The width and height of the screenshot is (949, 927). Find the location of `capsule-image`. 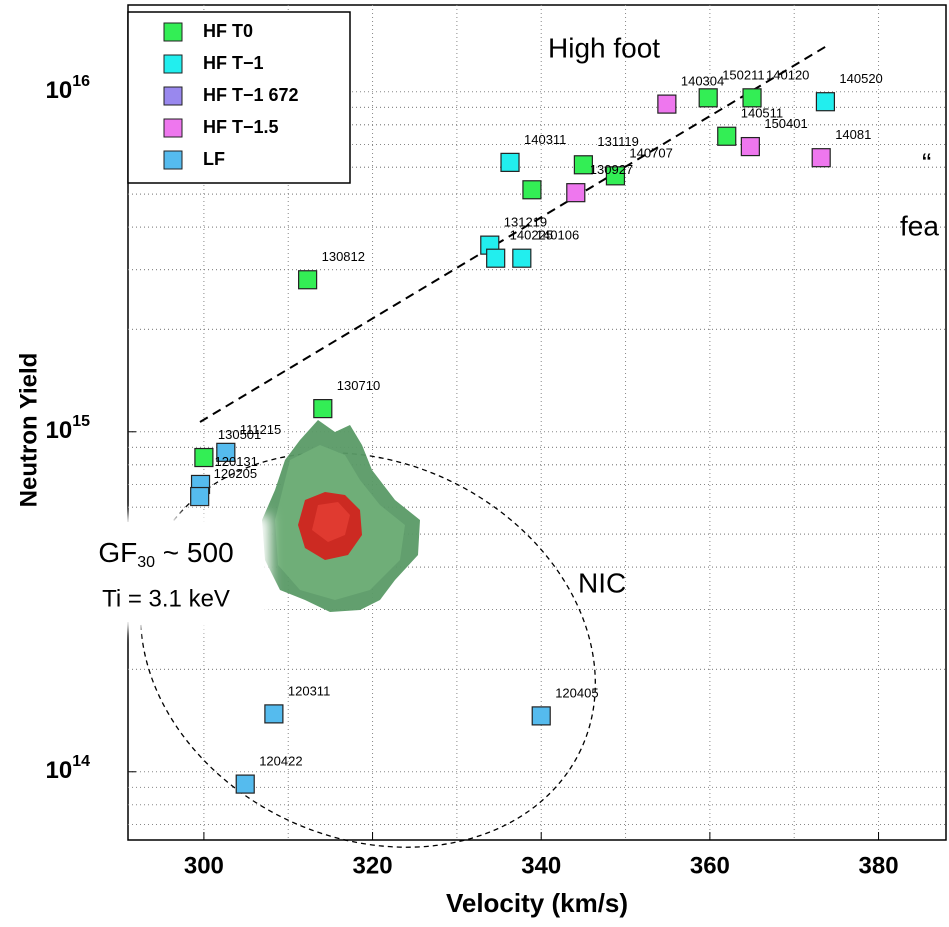

capsule-image is located at coordinates (341, 516).